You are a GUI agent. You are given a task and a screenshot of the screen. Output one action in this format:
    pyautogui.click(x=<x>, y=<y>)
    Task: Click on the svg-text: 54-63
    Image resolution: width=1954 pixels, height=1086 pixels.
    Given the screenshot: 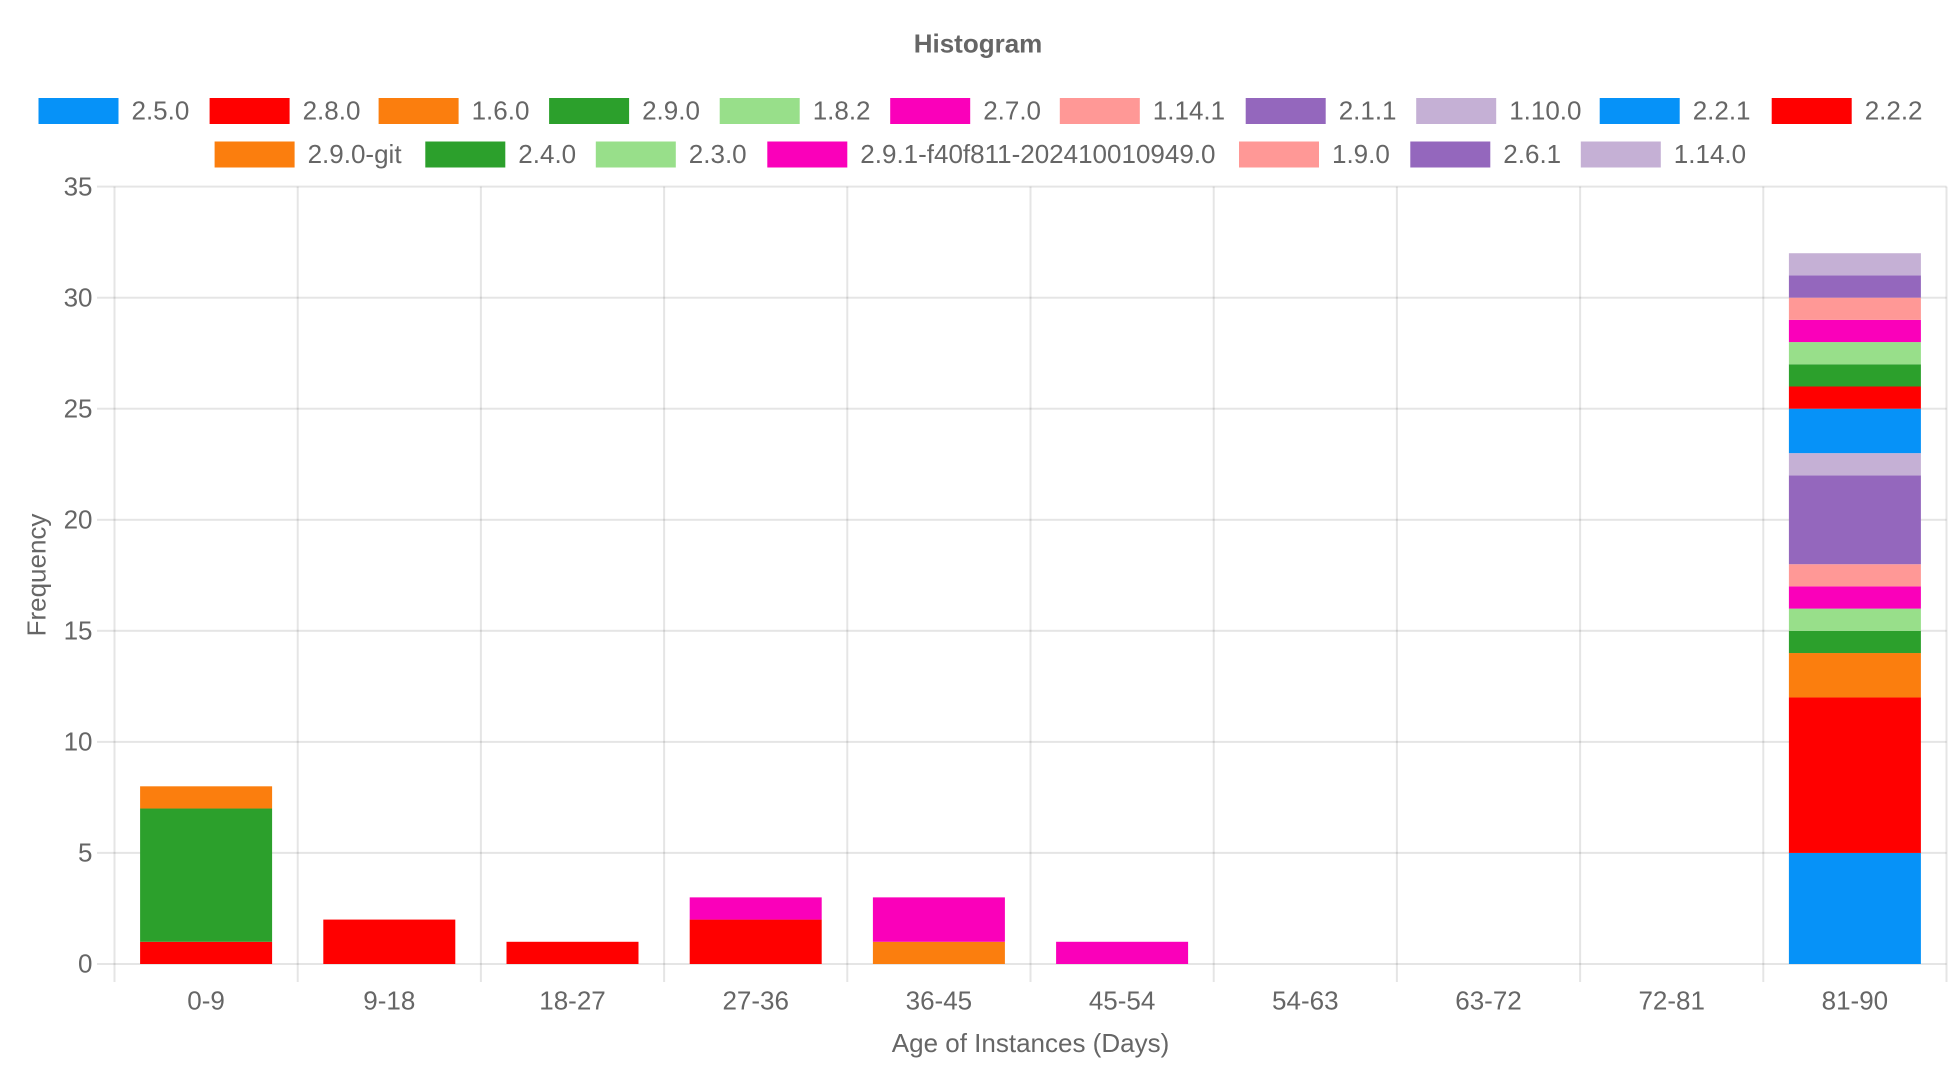 What is the action you would take?
    pyautogui.click(x=1305, y=1001)
    